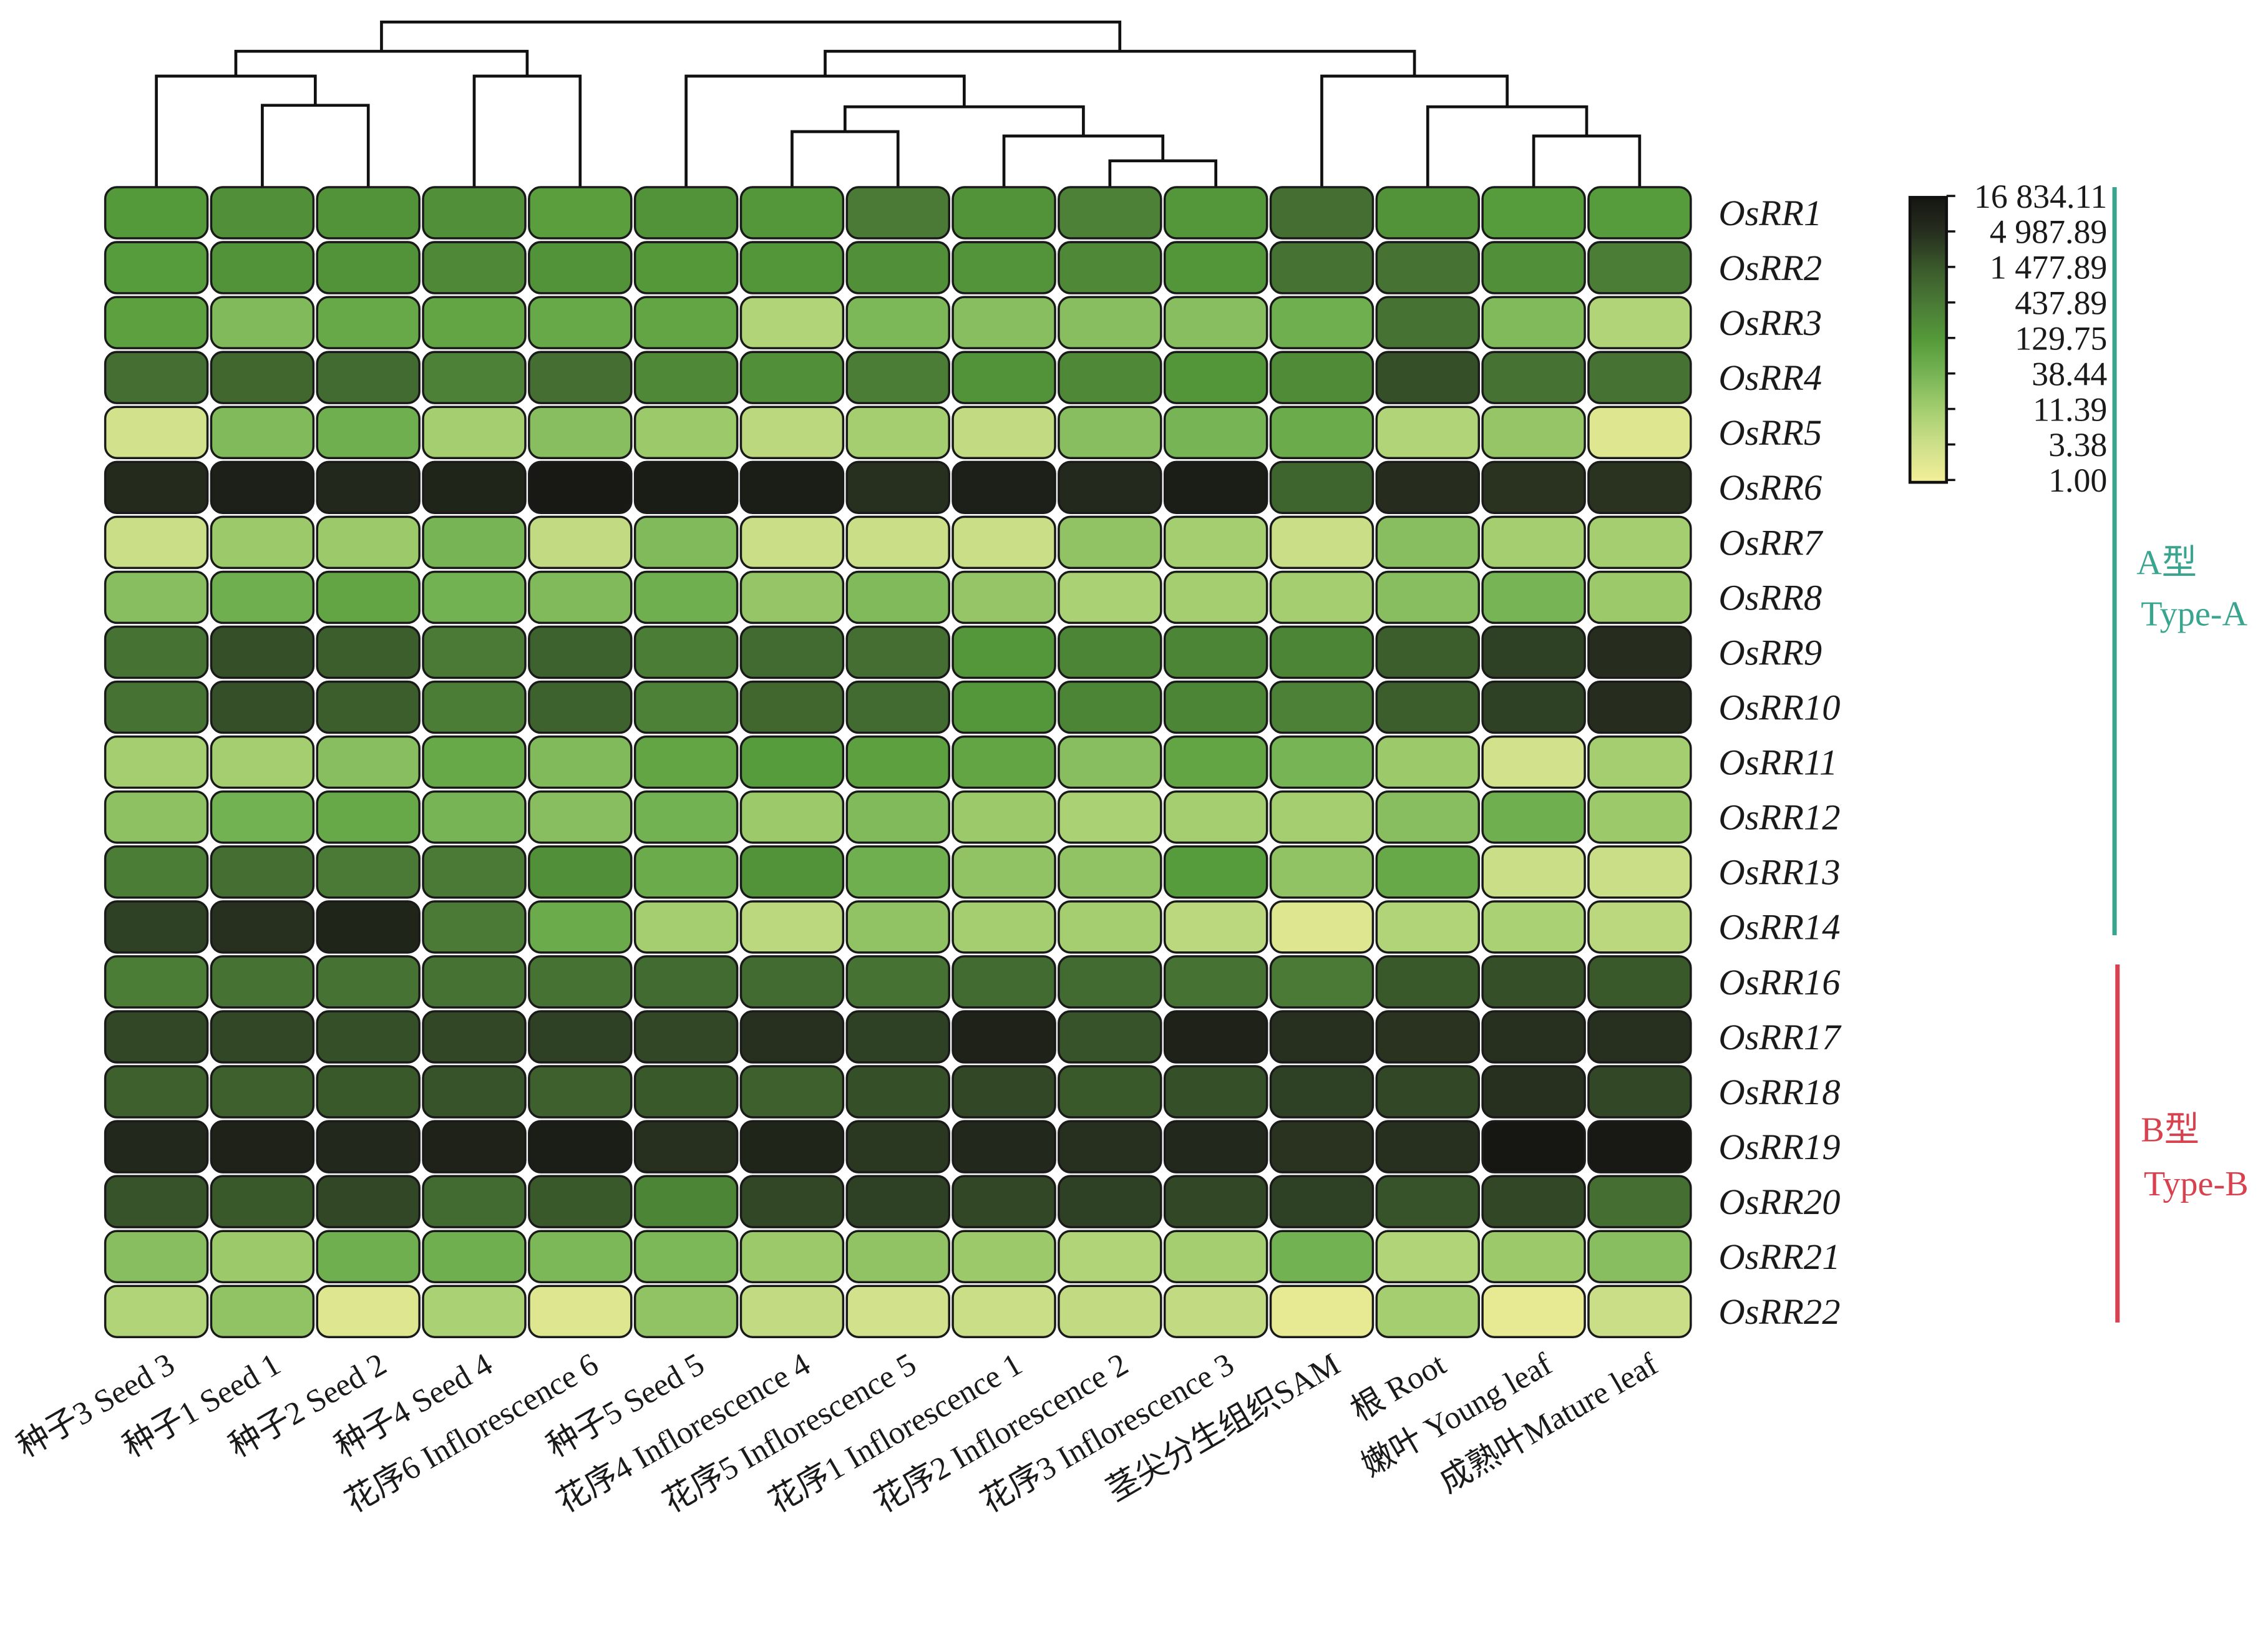  What do you see at coordinates (1779, 707) in the screenshot?
I see `row-label: OsRR10` at bounding box center [1779, 707].